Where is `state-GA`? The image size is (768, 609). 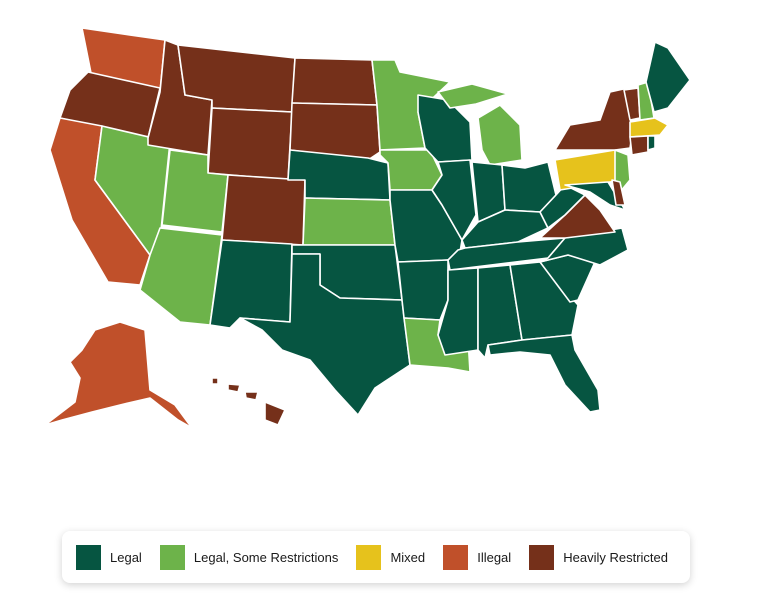
state-GA is located at coordinates (544, 301).